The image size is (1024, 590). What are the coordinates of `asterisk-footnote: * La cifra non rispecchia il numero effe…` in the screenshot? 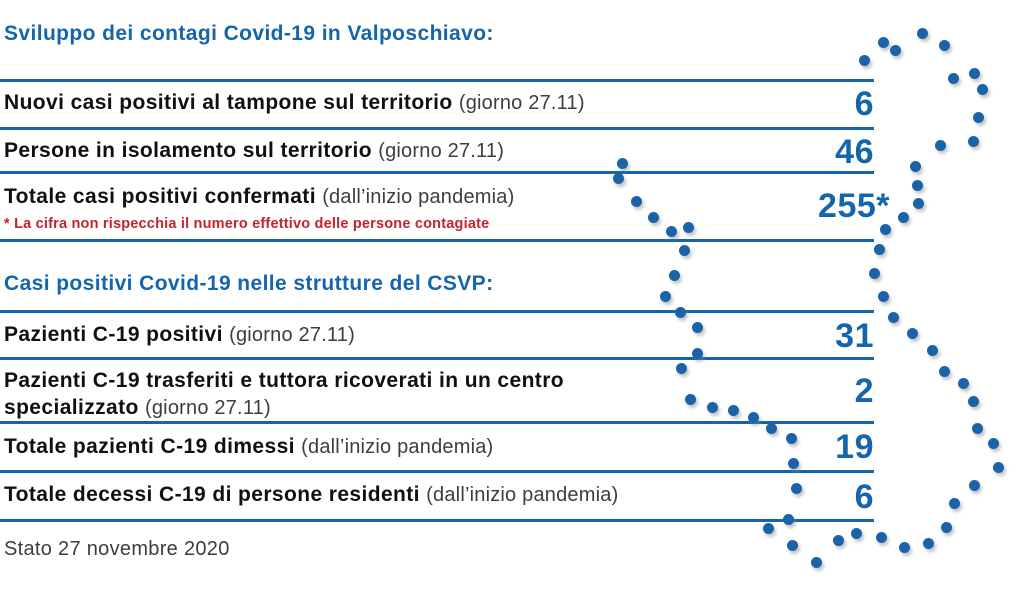 It's located at (247, 224).